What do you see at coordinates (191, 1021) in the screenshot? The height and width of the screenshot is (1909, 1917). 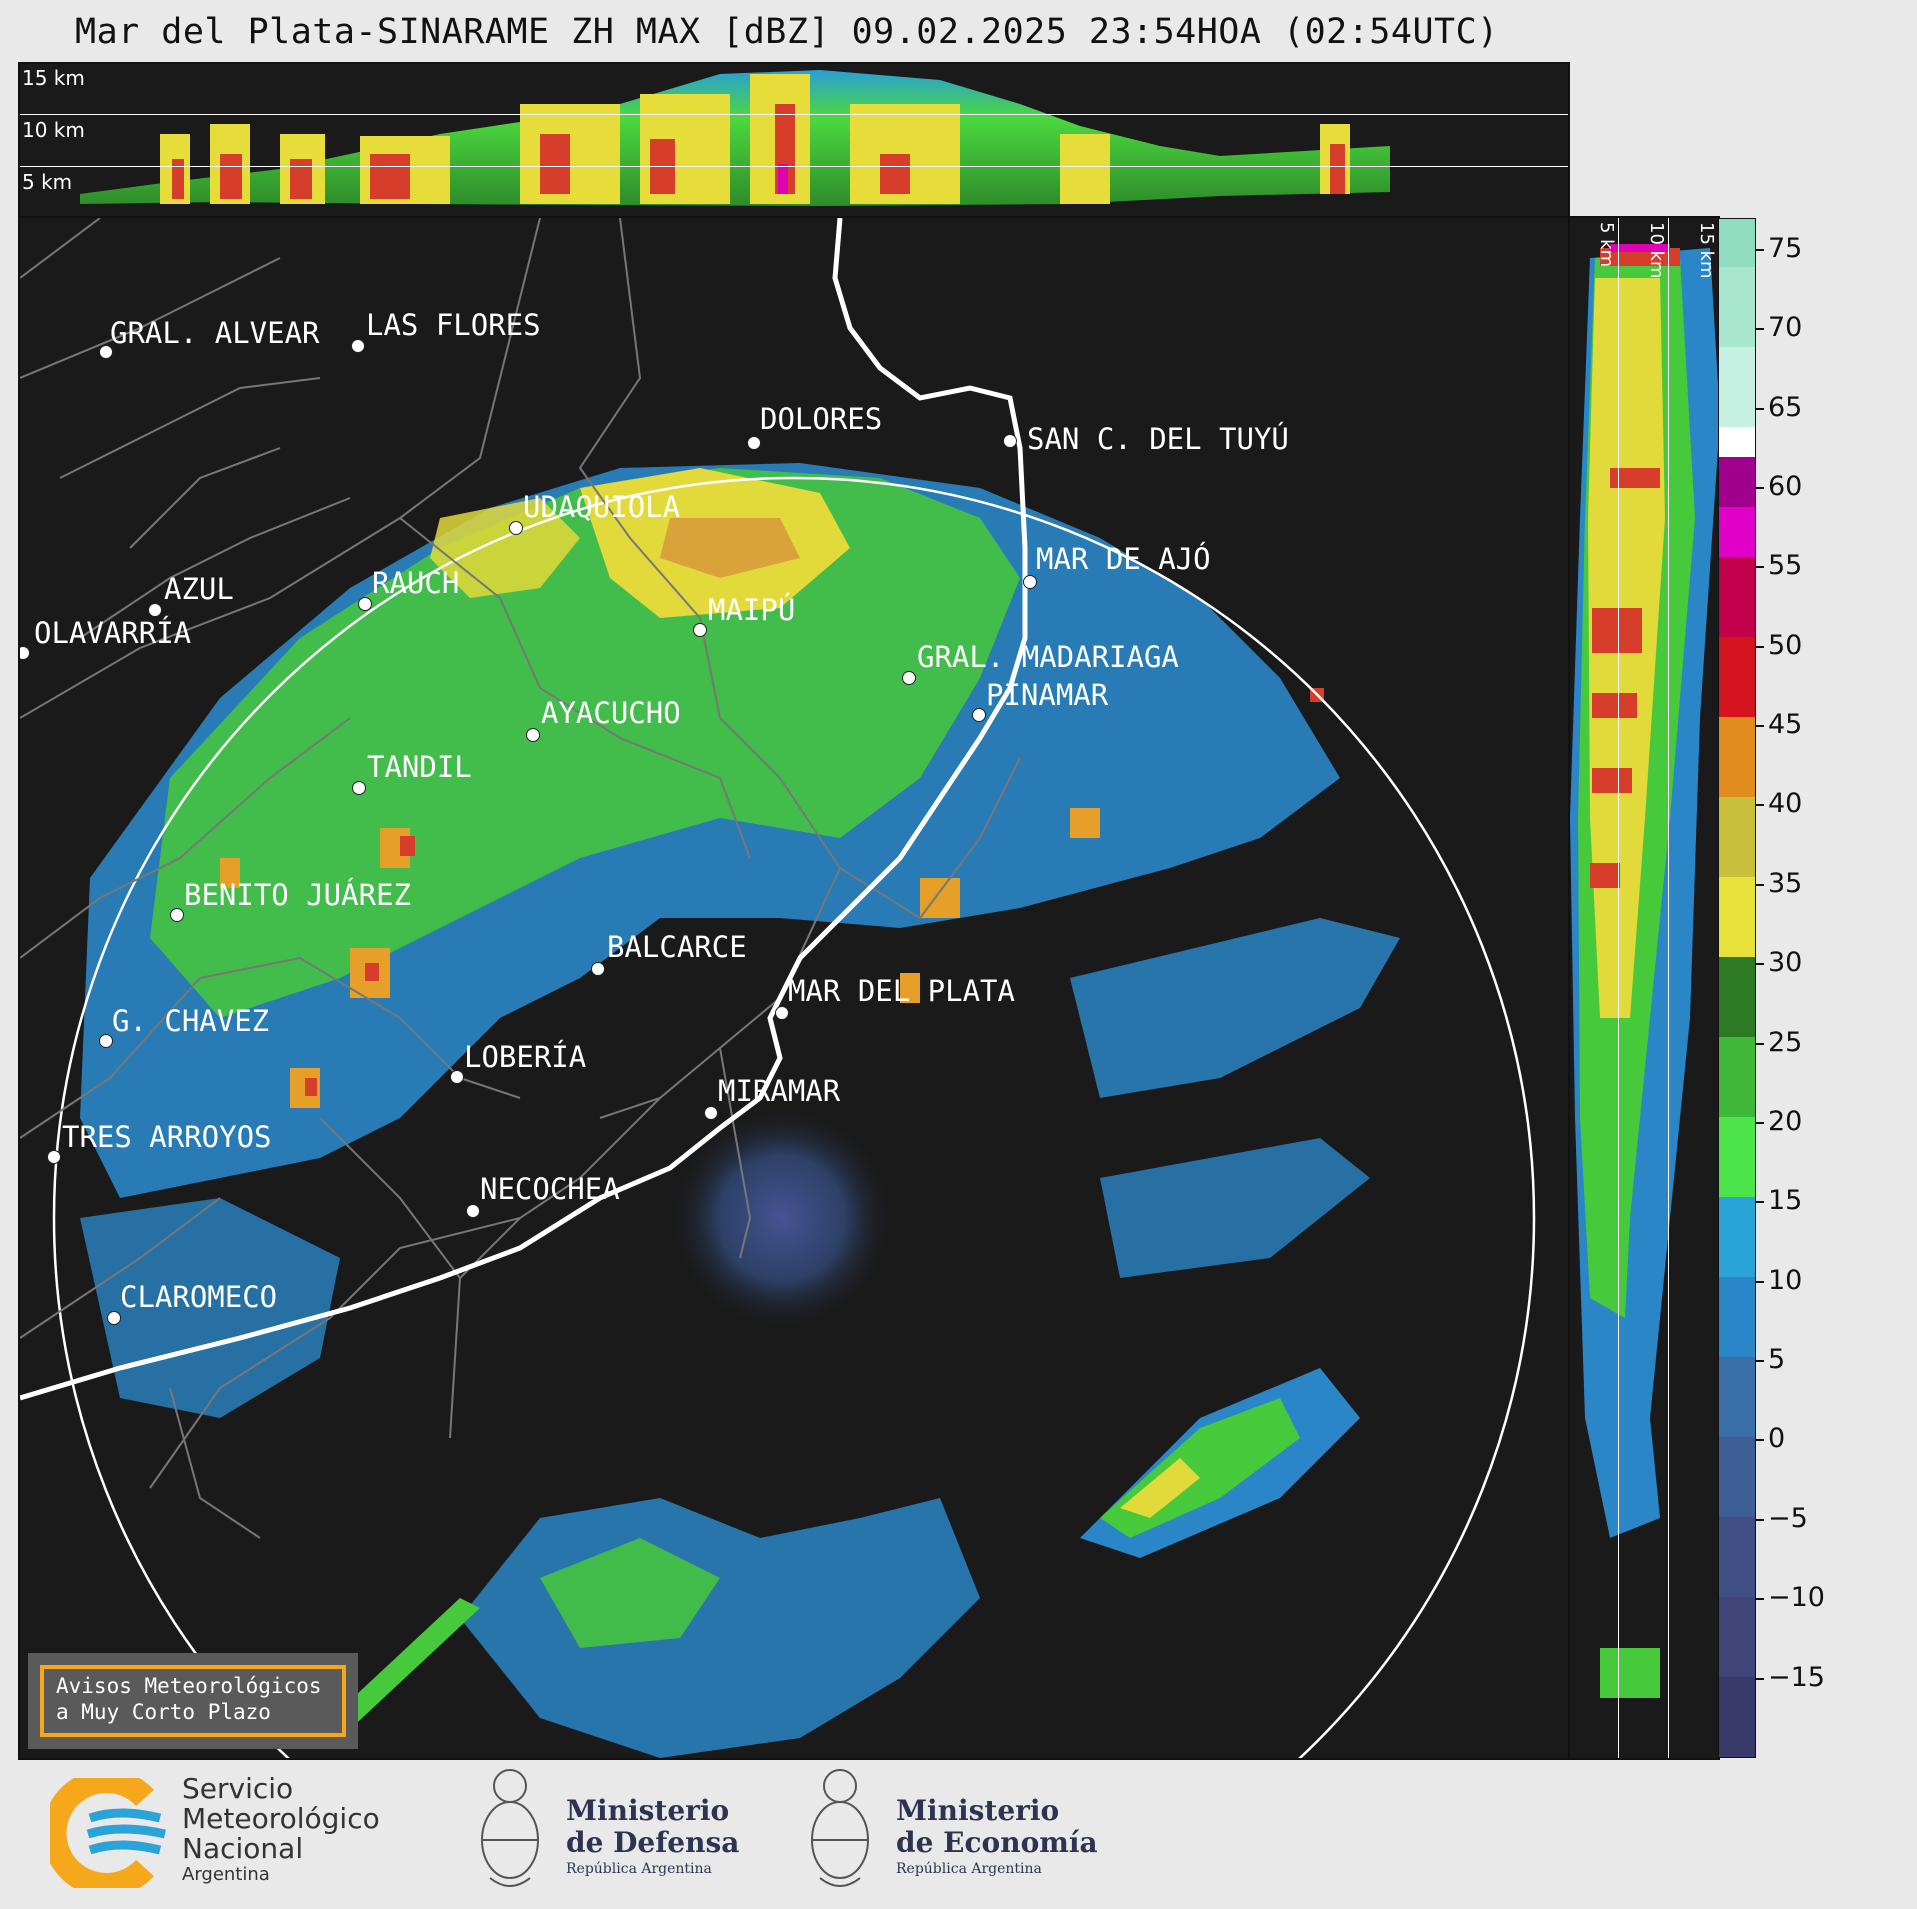 I see `city-label-g-chavez: G. CHAVEZ` at bounding box center [191, 1021].